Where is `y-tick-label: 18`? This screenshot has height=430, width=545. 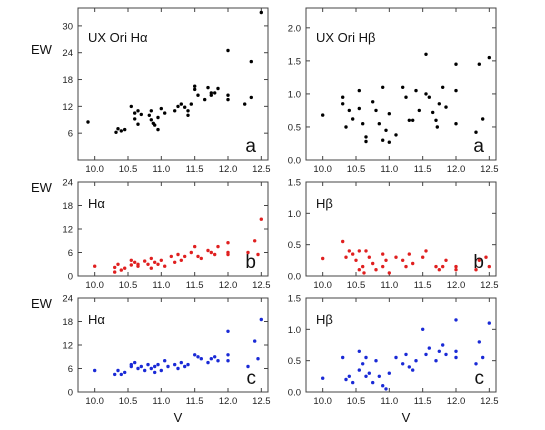
y-tick-label: 18 is located at coordinates (67, 80).